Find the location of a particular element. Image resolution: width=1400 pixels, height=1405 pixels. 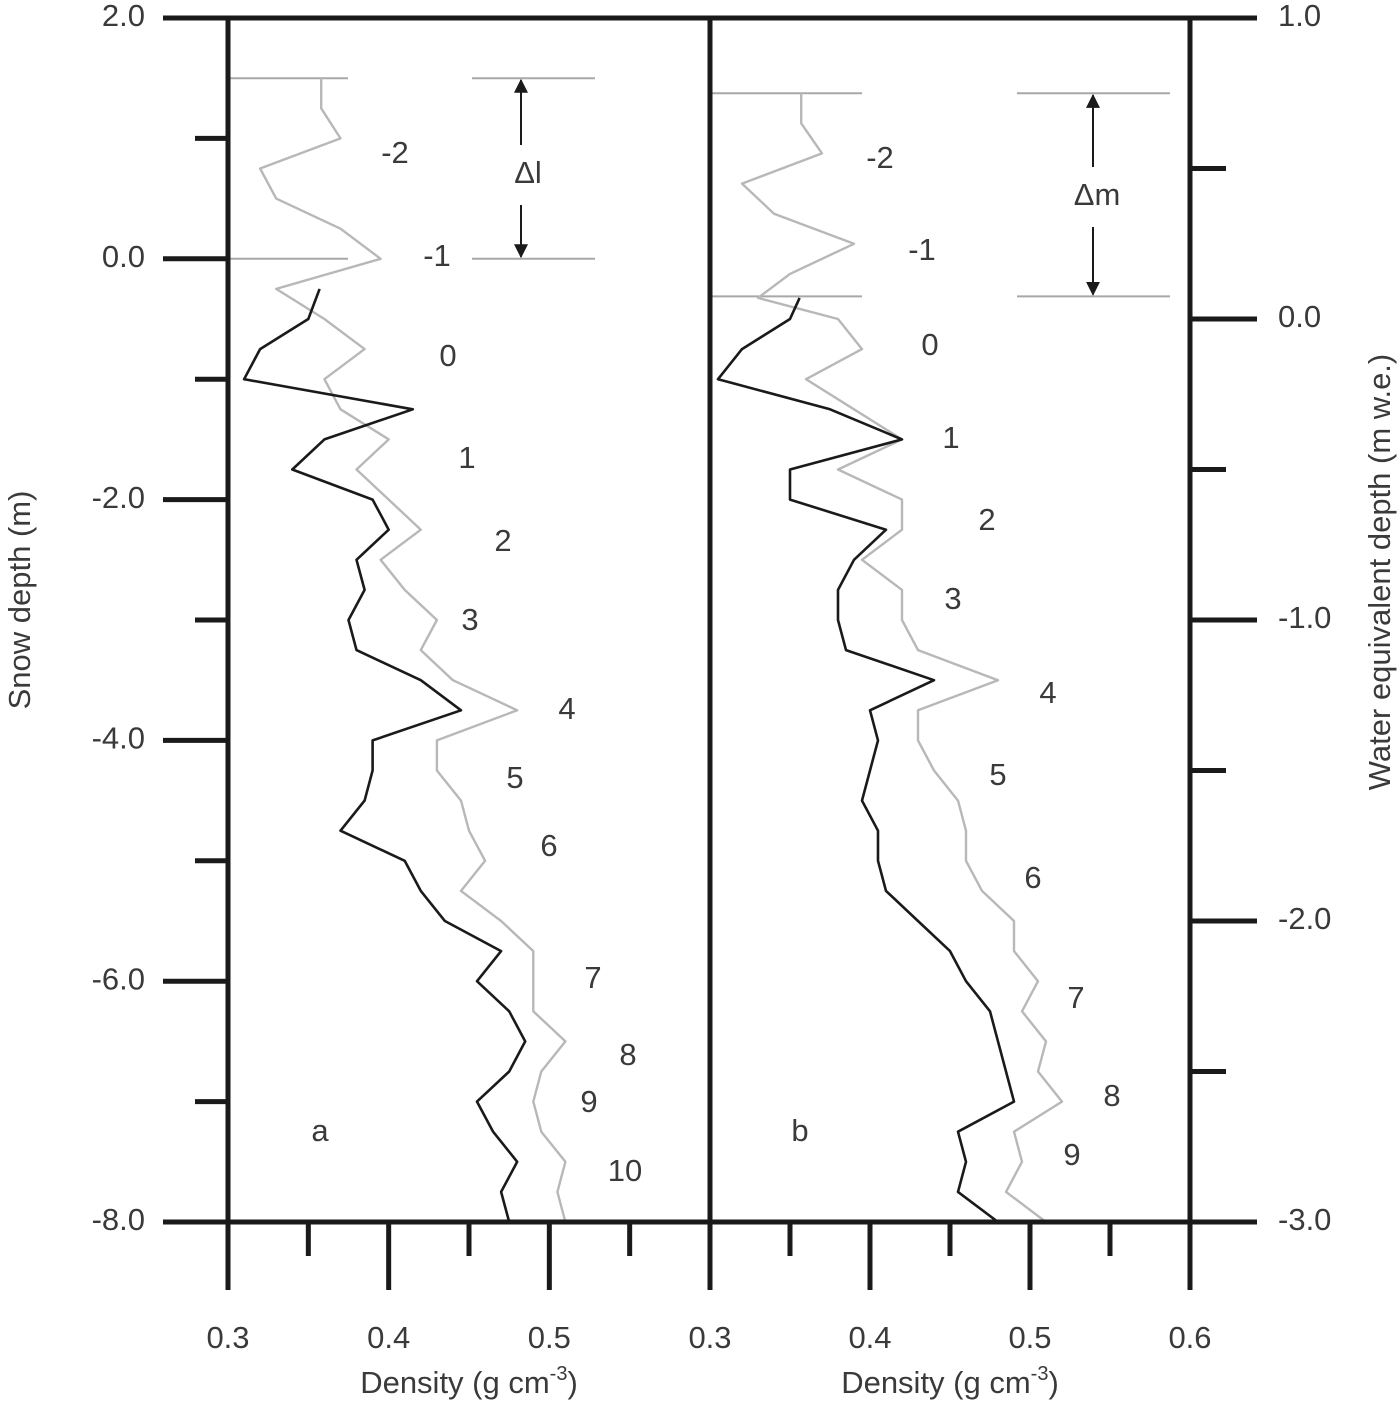

y-tick-label: -4.0 is located at coordinates (118, 738).